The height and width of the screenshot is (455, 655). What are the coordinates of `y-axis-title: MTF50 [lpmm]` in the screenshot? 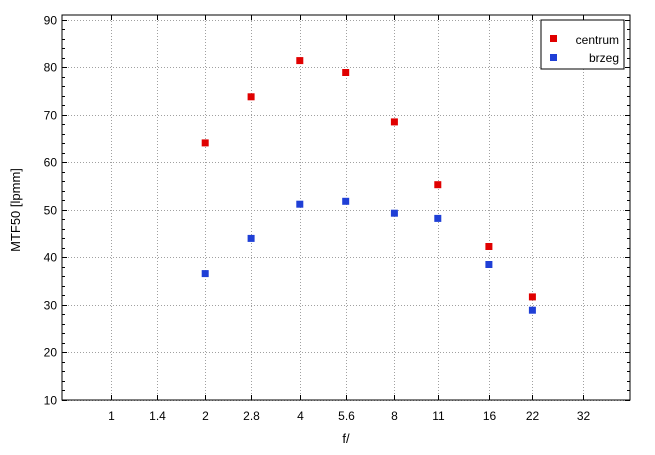 It's located at (15, 210).